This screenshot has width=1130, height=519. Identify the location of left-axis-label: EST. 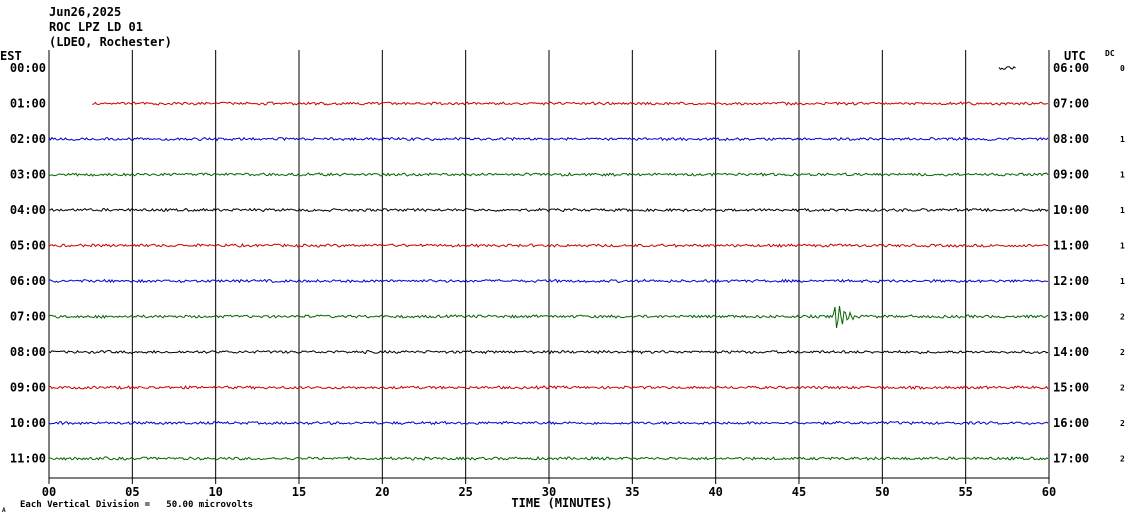
(11, 56).